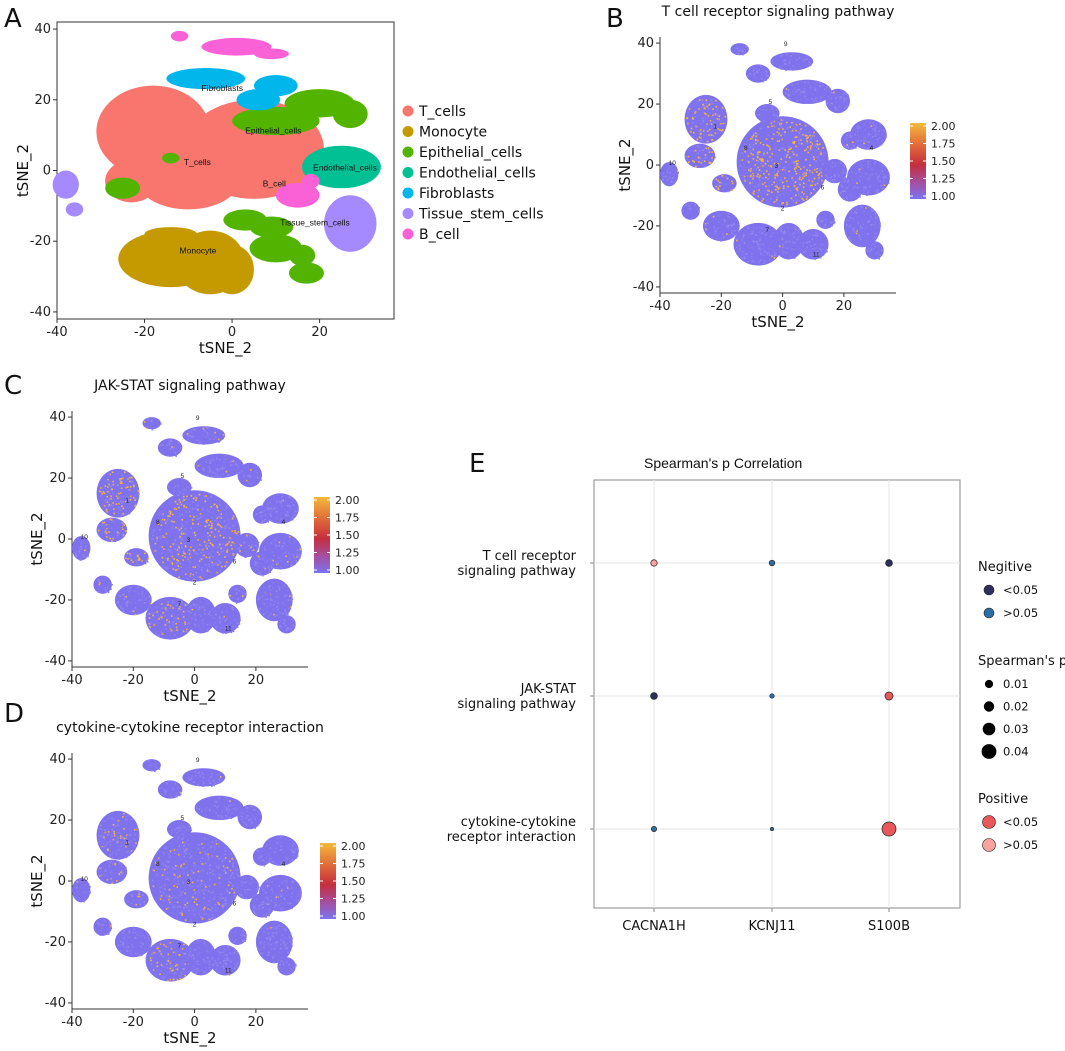 Image resolution: width=1065 pixels, height=1051 pixels. What do you see at coordinates (408, 152) in the screenshot?
I see `a-legend-swatch-Epithelial_cells` at bounding box center [408, 152].